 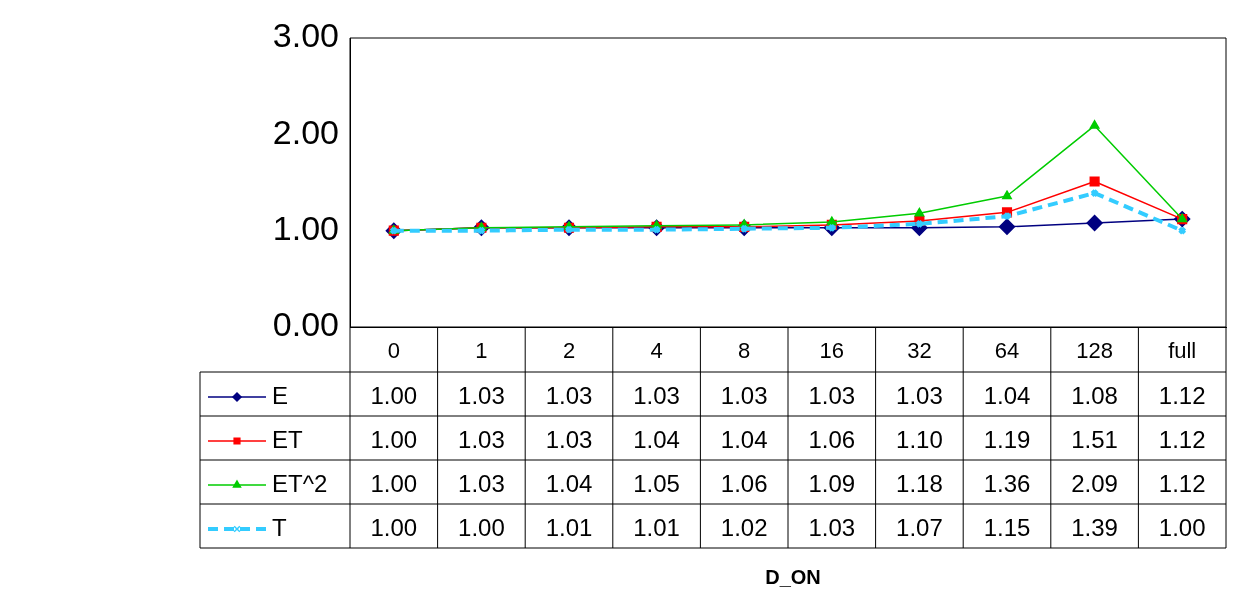 What do you see at coordinates (481, 351) in the screenshot?
I see `x-tick-label: 1` at bounding box center [481, 351].